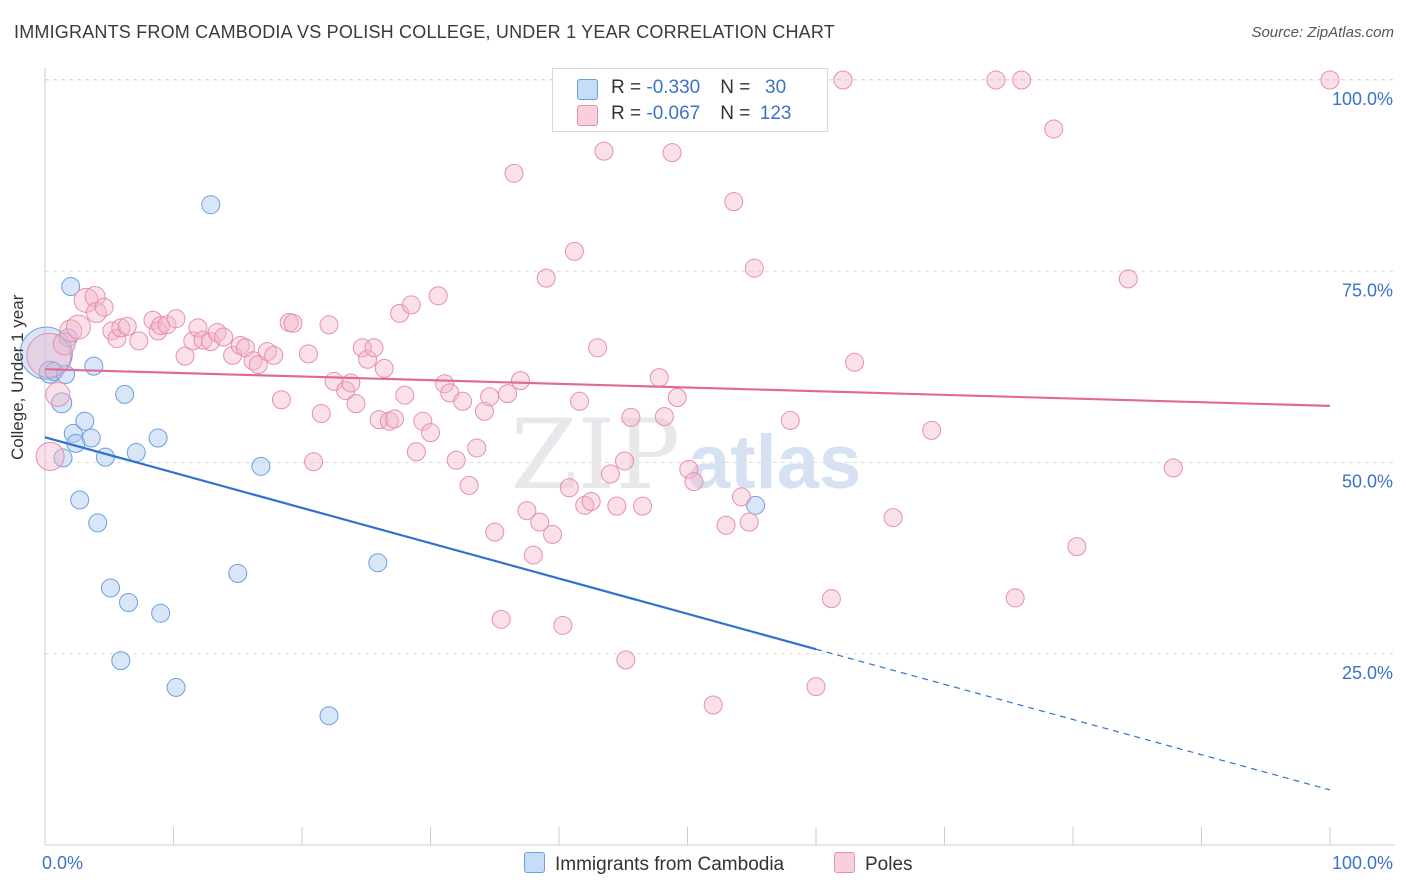  Describe the element at coordinates (1362, 863) in the screenshot. I see `x-tick-label-end: 100.0%` at that location.